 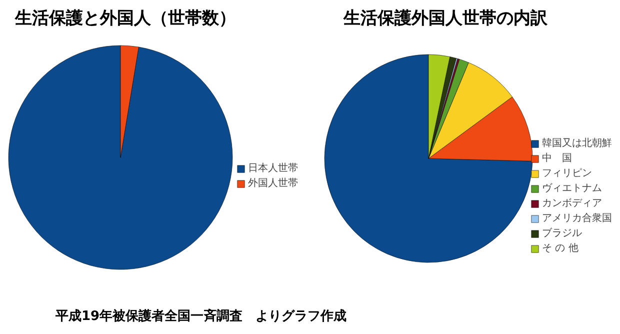 I want to click on legend-label: そ の 他, so click(x=560, y=248).